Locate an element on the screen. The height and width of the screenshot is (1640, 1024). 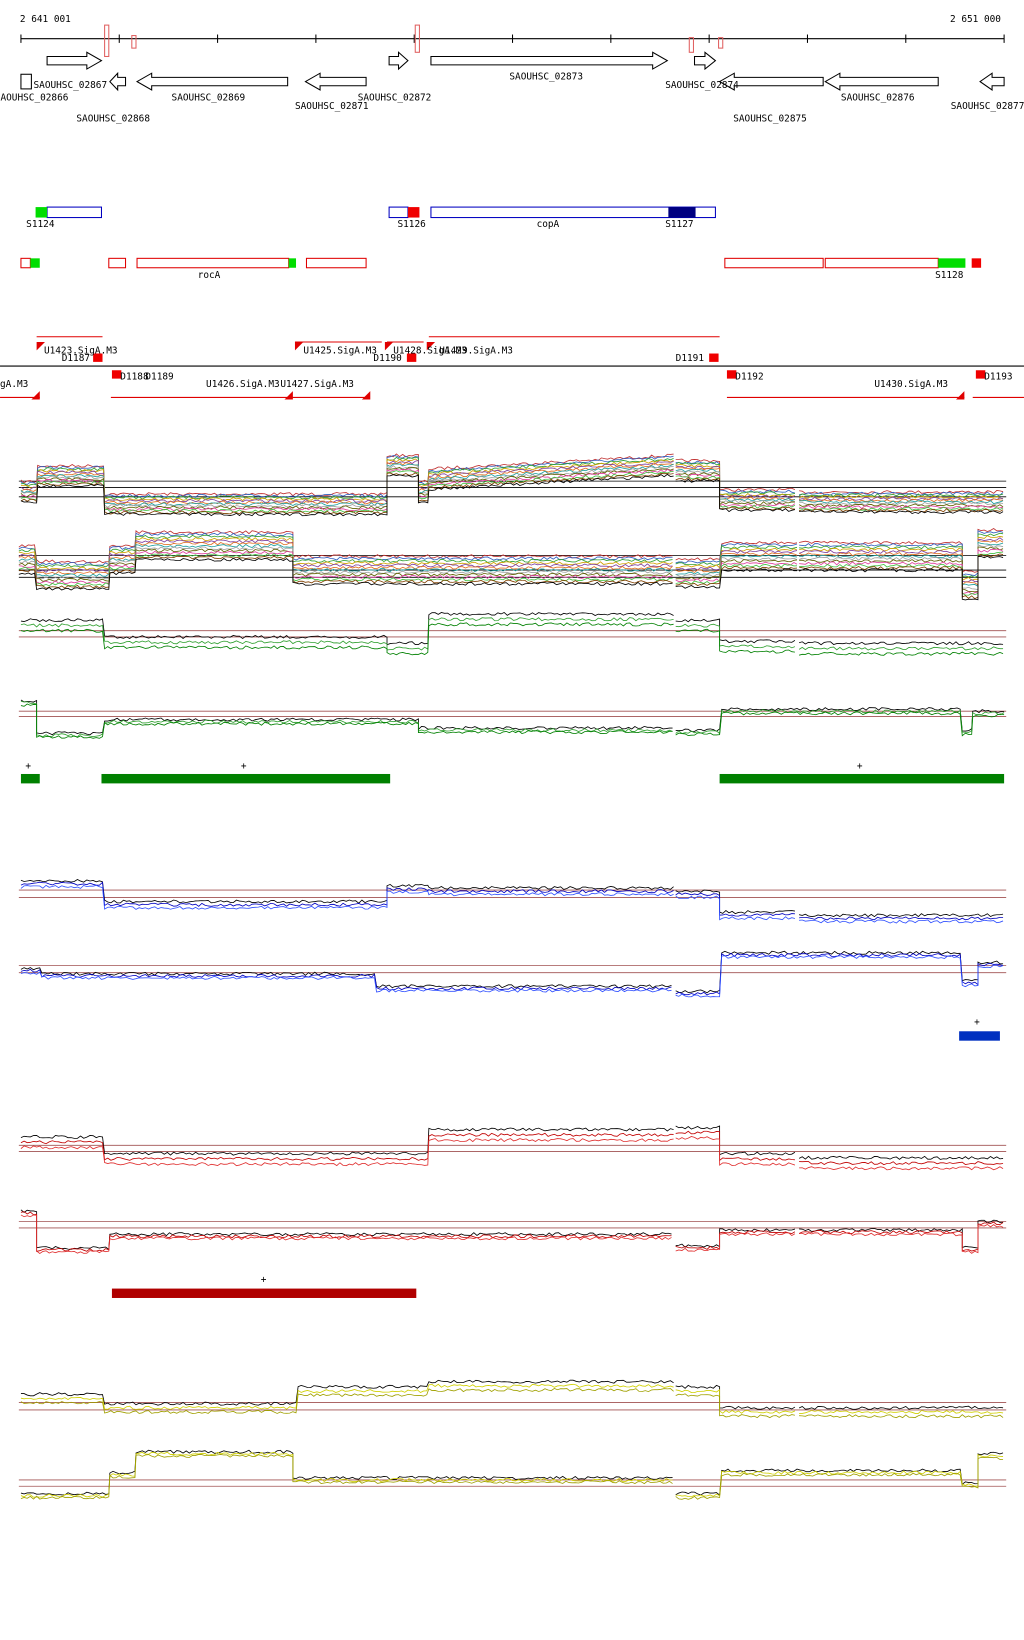
promoter-label: gA.M3 is located at coordinates (14, 384).